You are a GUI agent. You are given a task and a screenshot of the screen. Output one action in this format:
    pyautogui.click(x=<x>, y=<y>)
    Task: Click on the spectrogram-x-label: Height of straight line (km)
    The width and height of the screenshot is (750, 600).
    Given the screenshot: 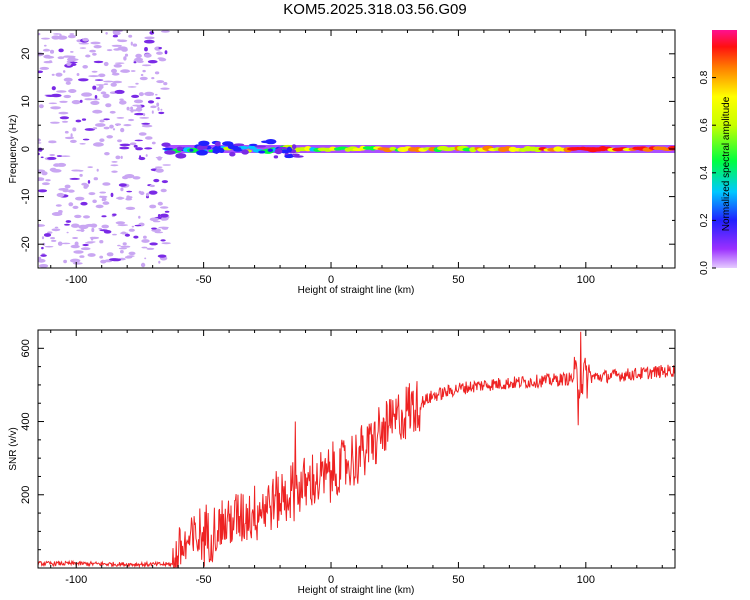 What is the action you would take?
    pyautogui.click(x=356, y=290)
    